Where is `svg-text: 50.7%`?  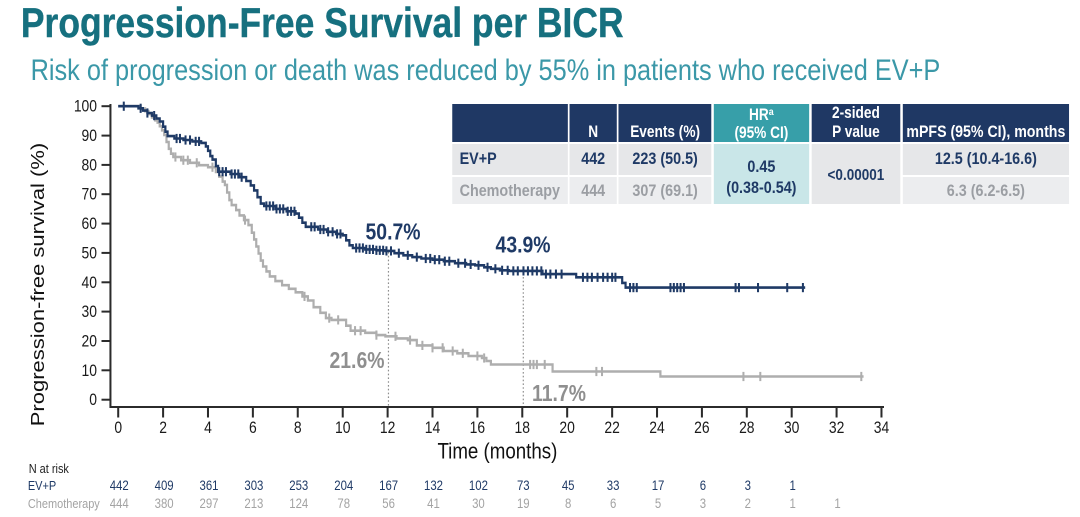
svg-text: 50.7% is located at coordinates (393, 232).